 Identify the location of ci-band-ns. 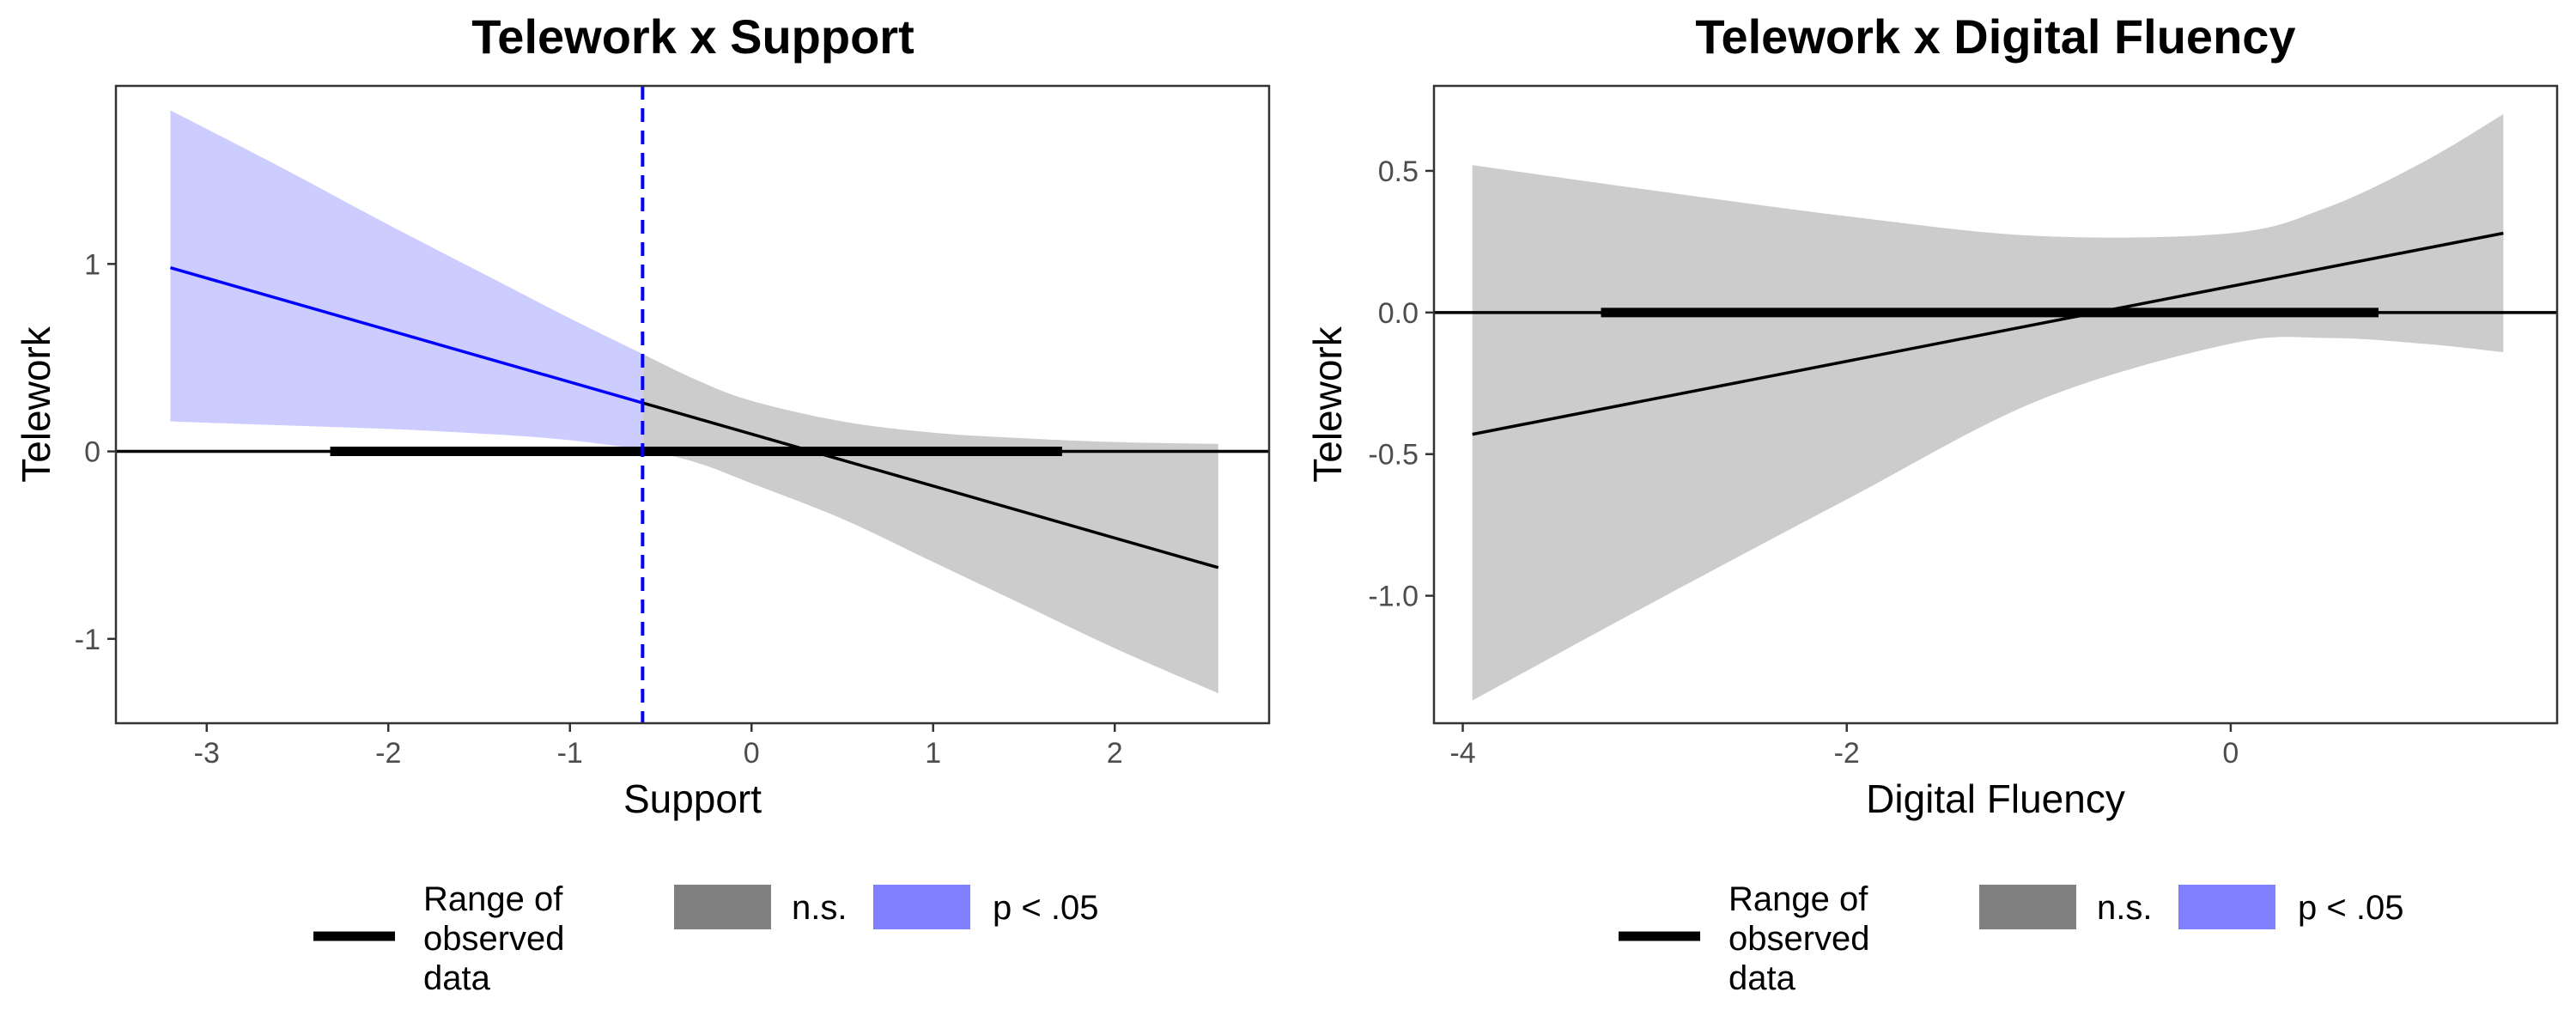
(930, 524).